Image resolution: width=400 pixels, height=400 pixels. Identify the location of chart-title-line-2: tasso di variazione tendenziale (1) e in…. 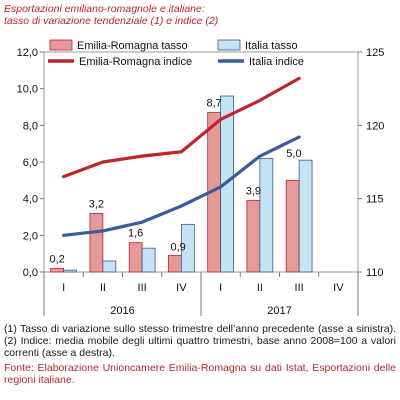
(111, 21).